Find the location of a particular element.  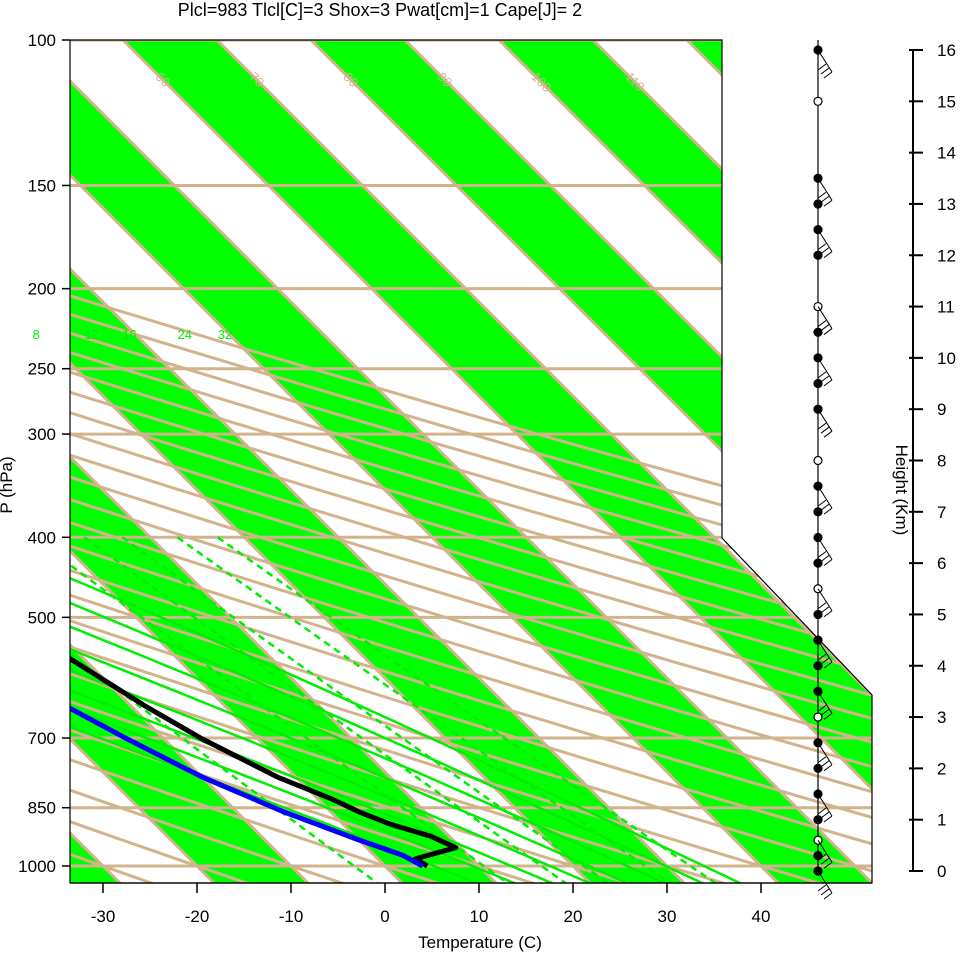

height-tick-label: 5 is located at coordinates (941, 614).